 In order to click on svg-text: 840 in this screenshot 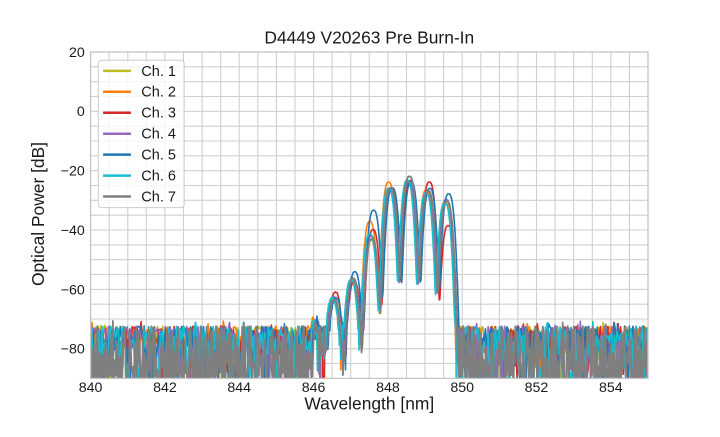, I will do `click(91, 388)`.